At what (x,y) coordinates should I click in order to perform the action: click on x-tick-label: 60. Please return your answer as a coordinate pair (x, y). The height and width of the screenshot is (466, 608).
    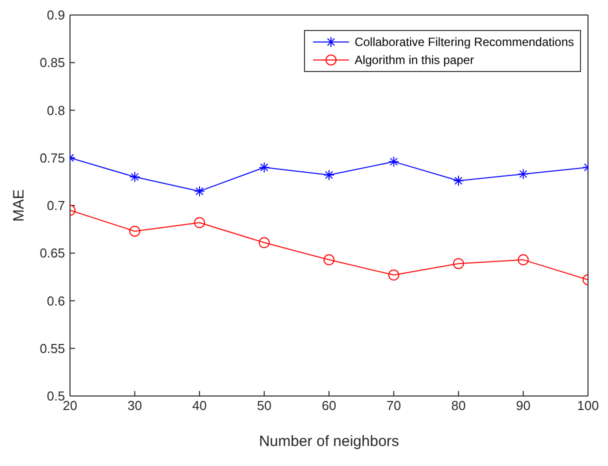
    Looking at the image, I should click on (329, 406).